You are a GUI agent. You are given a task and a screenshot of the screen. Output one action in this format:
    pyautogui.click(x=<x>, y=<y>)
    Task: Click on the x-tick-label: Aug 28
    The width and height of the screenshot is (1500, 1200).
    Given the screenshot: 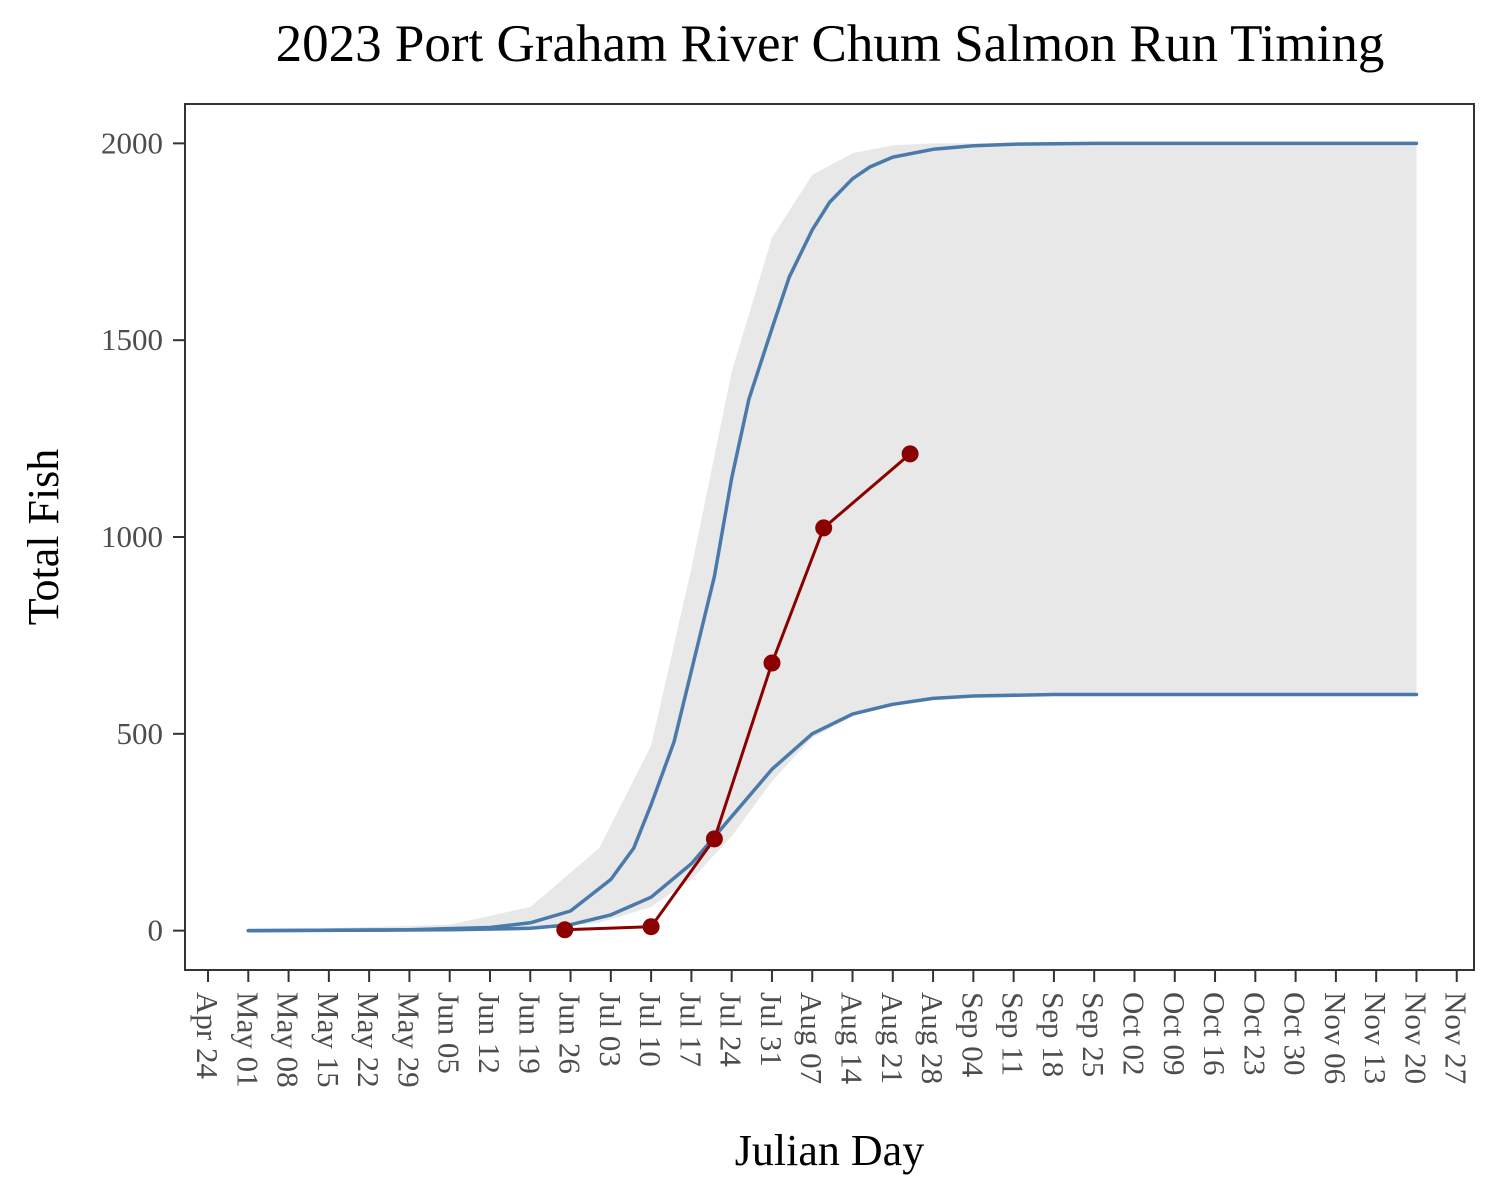 What is the action you would take?
    pyautogui.click(x=932, y=1038)
    